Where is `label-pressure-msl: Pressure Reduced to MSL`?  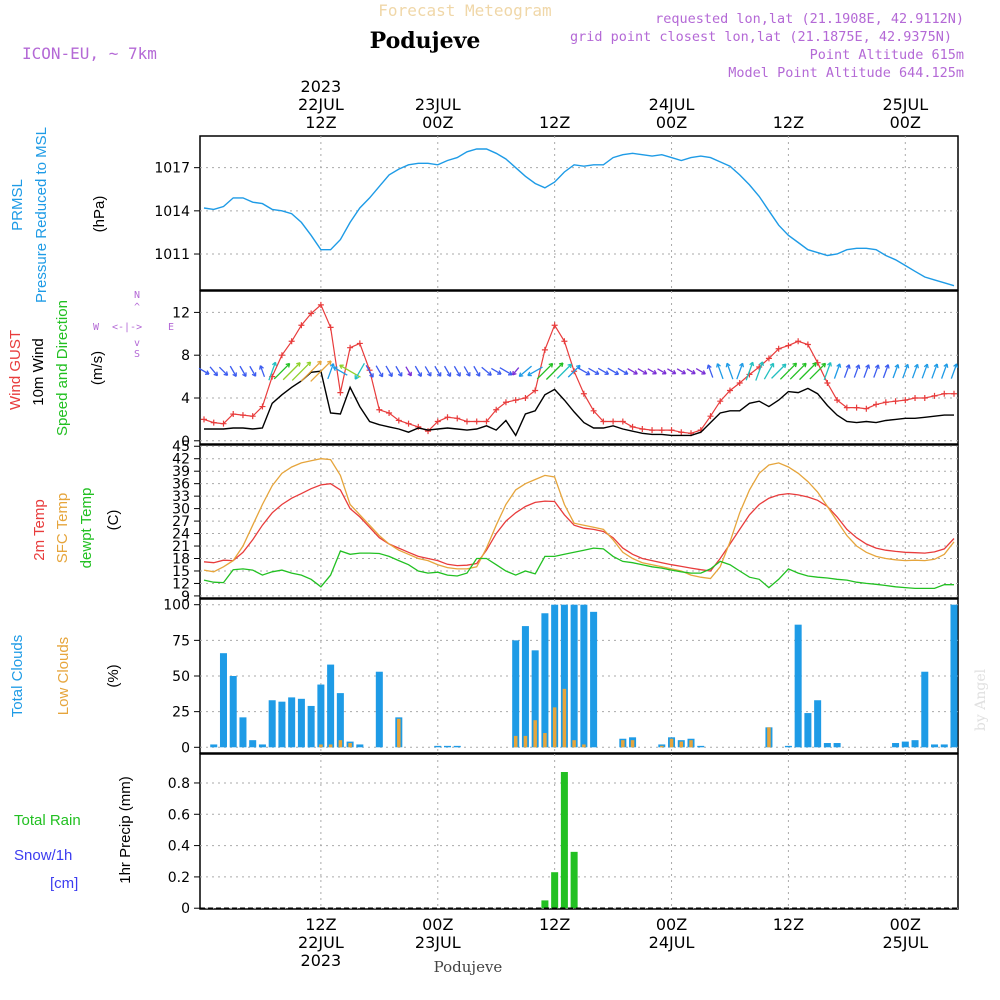 label-pressure-msl: Pressure Reduced to MSL is located at coordinates (41, 215).